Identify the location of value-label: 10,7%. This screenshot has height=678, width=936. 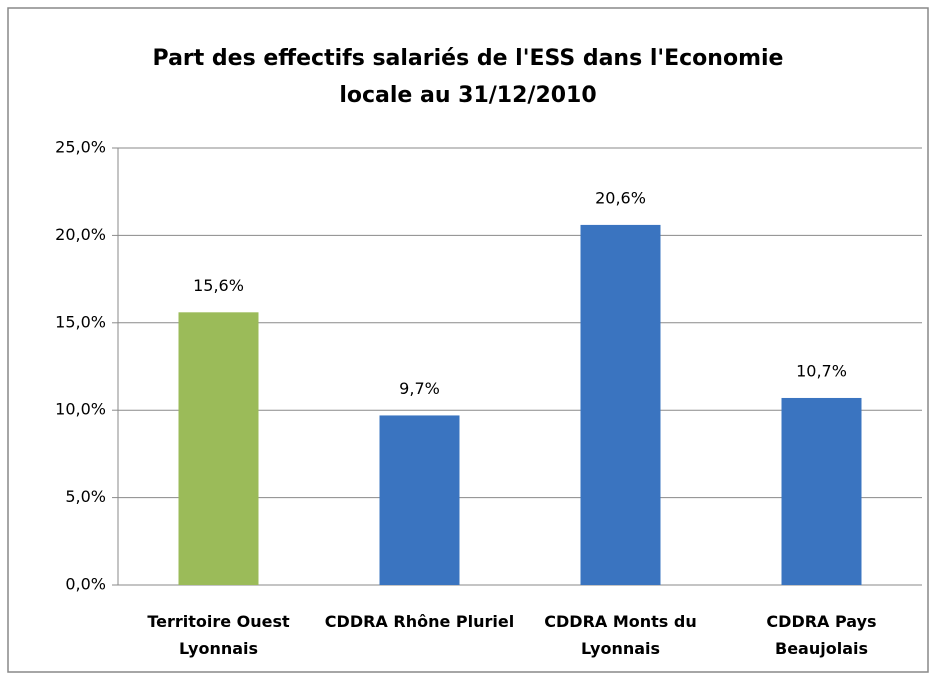
(821, 370).